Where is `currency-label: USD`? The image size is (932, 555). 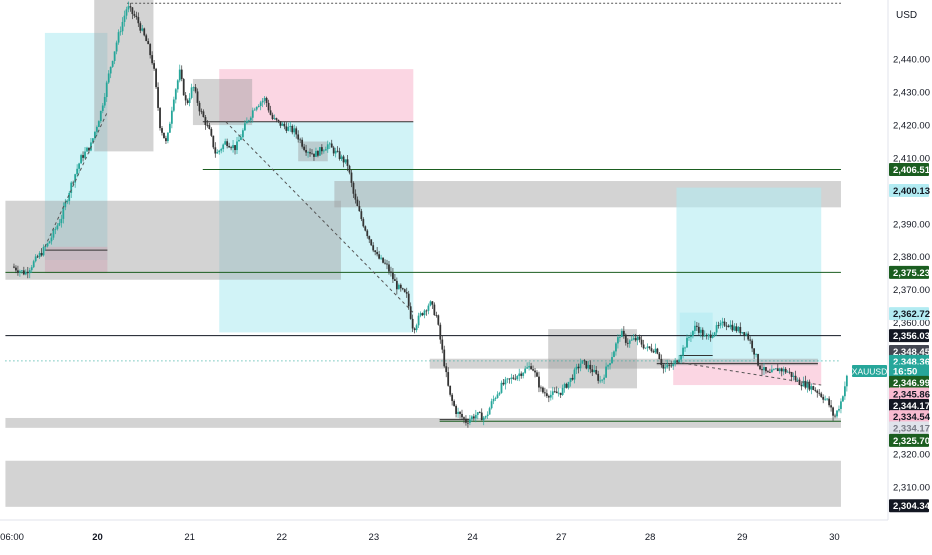 currency-label: USD is located at coordinates (906, 15).